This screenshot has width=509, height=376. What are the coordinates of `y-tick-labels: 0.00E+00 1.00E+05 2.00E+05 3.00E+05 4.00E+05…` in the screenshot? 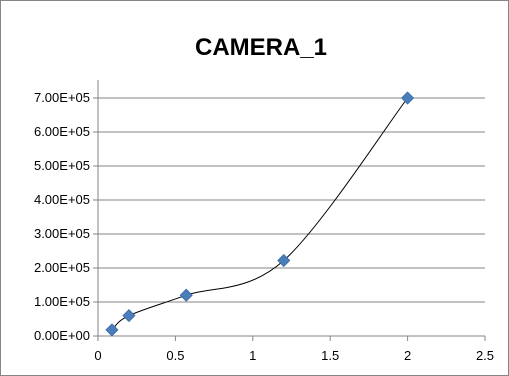 It's located at (62, 216).